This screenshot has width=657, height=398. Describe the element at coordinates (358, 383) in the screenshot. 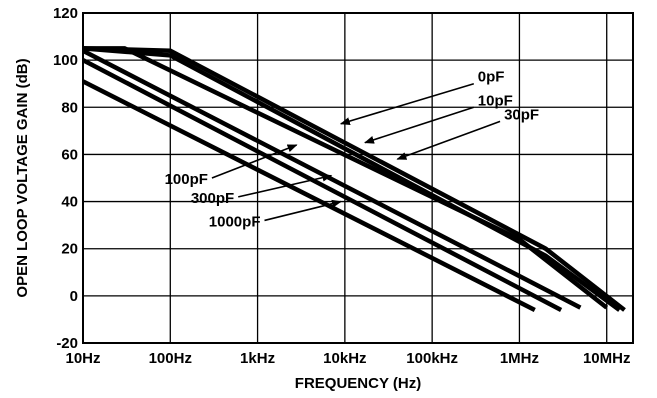

I see `x-axis-title: FREQUENCY (Hz)` at that location.